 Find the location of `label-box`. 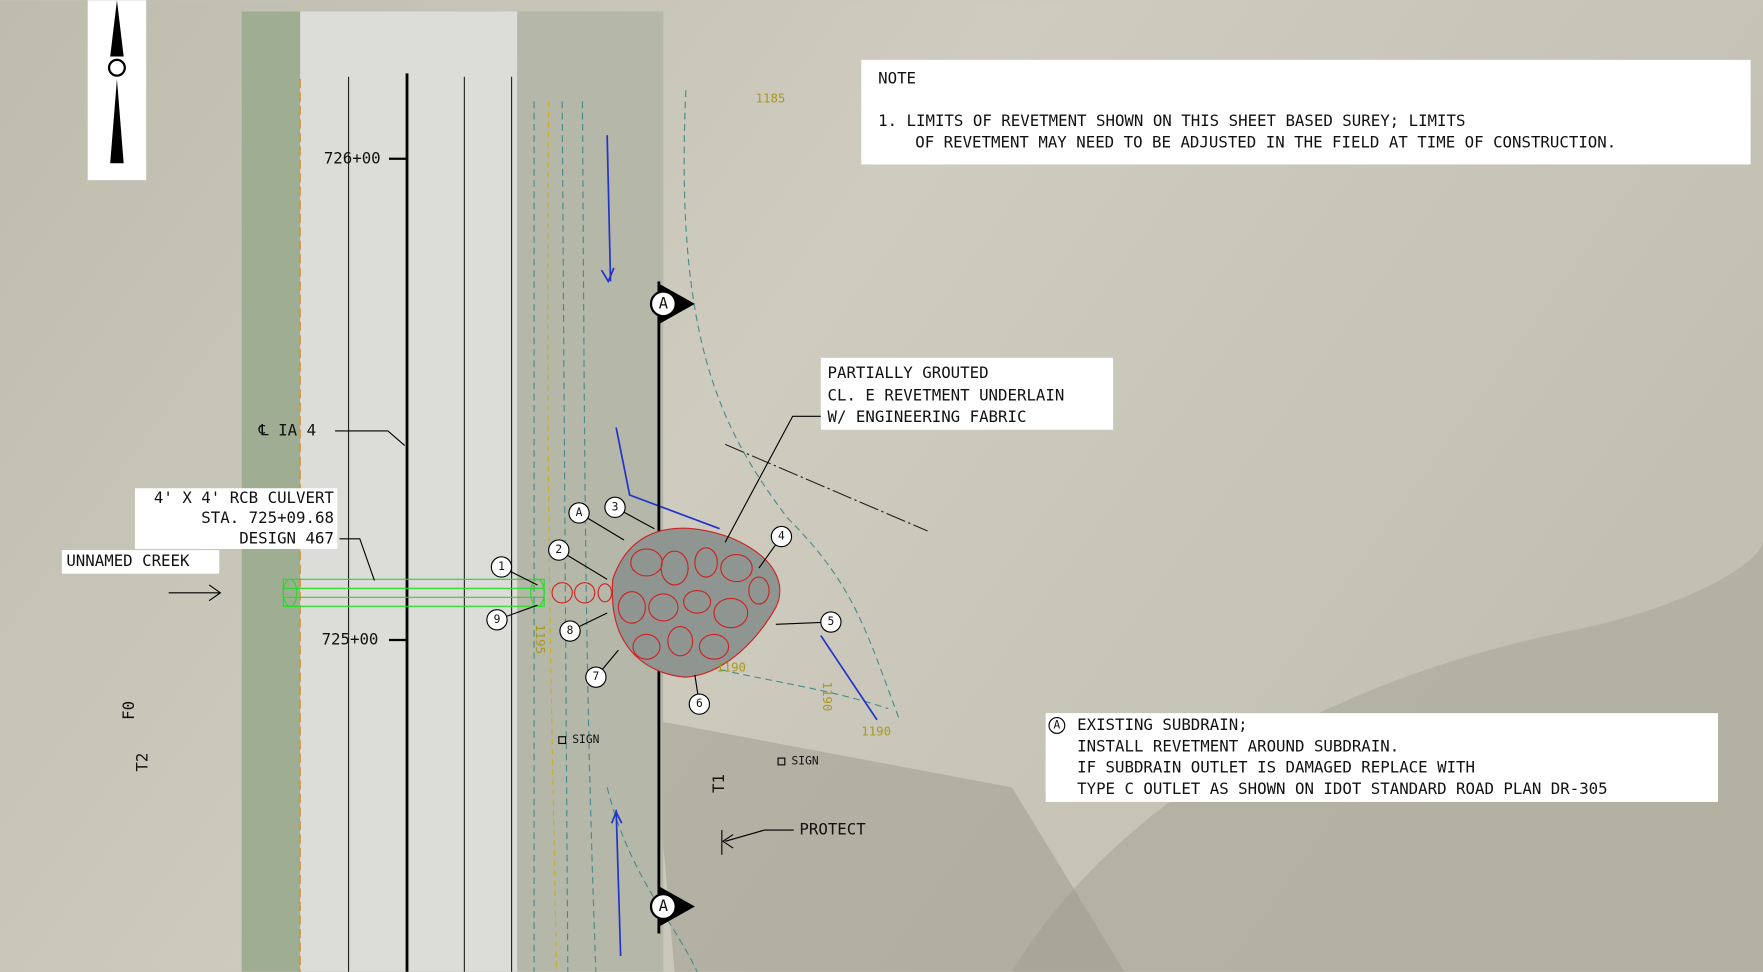

label-box is located at coordinates (140, 562).